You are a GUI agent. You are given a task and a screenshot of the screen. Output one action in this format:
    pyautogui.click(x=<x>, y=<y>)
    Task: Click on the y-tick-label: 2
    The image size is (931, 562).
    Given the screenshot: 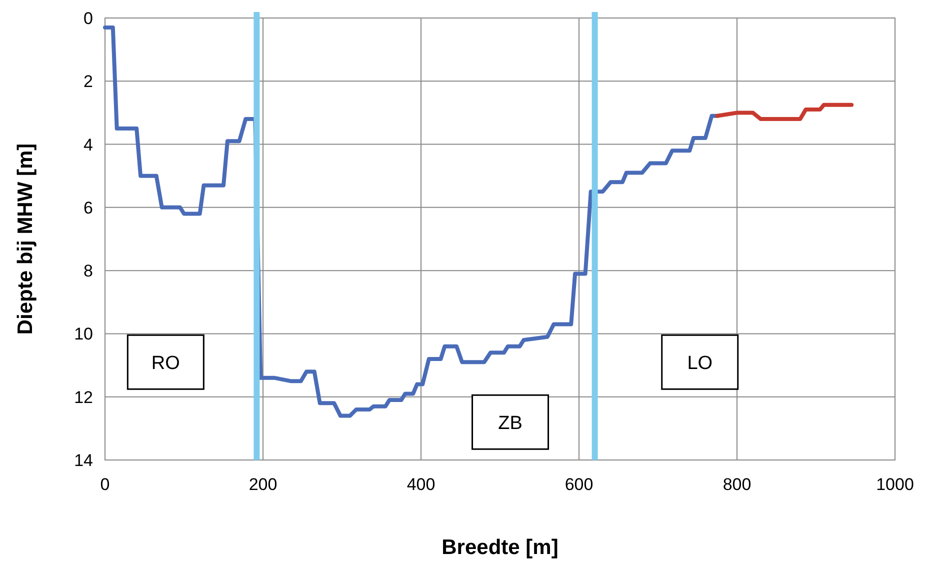 What is the action you would take?
    pyautogui.click(x=88, y=82)
    